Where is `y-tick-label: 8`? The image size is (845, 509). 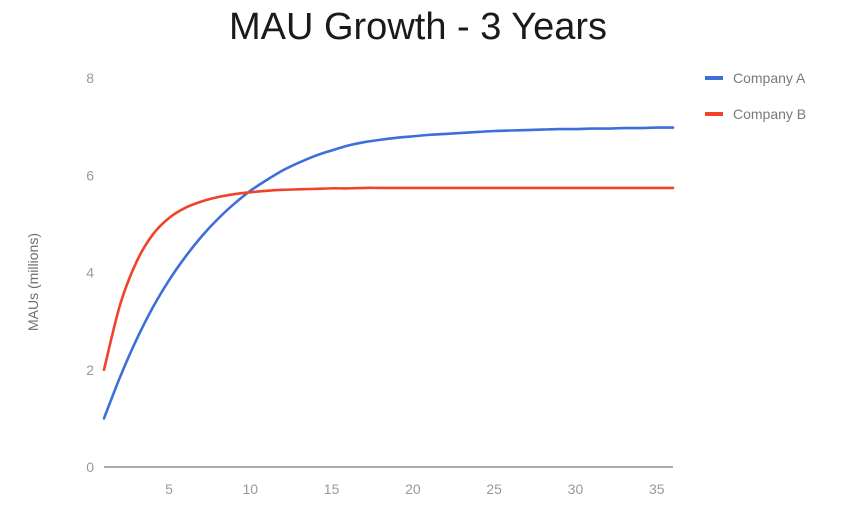
y-tick-label: 8 is located at coordinates (90, 78).